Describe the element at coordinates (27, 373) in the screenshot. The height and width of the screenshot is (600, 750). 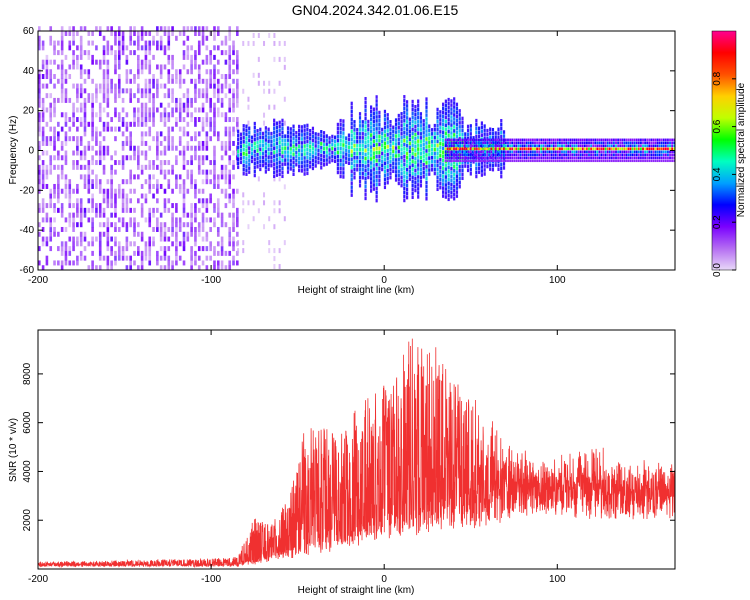
I see `y-tick-label: 8000` at that location.